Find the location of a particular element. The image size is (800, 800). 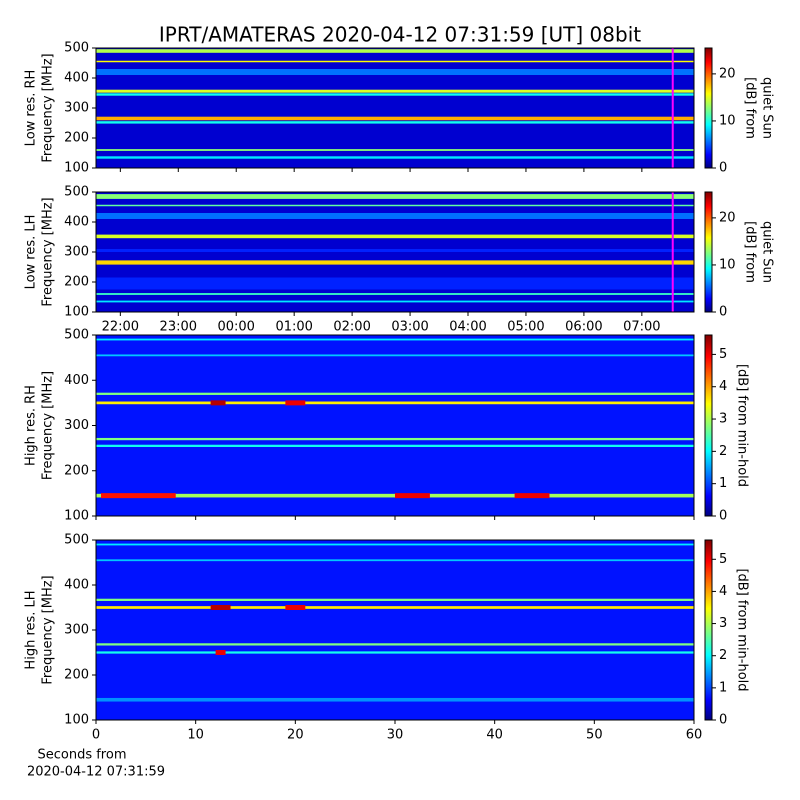

x-axis-label: Seconds from is located at coordinates (81, 755).